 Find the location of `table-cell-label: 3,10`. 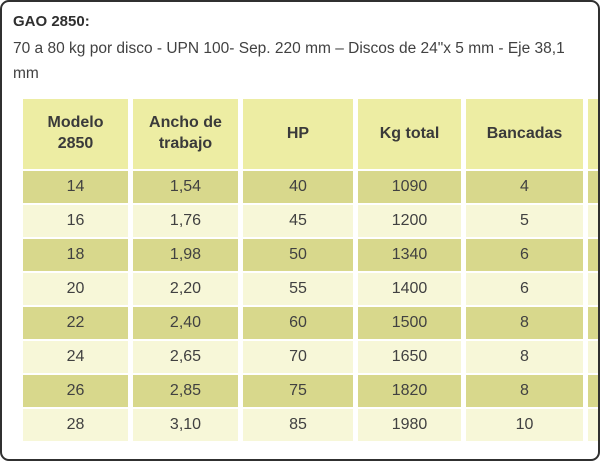

table-cell-label: 3,10 is located at coordinates (185, 424).